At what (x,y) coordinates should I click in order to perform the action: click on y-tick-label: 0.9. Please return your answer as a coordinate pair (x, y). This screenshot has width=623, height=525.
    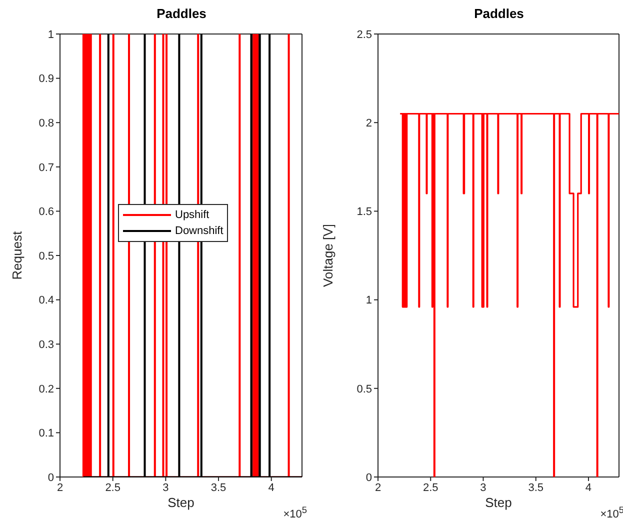
    Looking at the image, I should click on (46, 79).